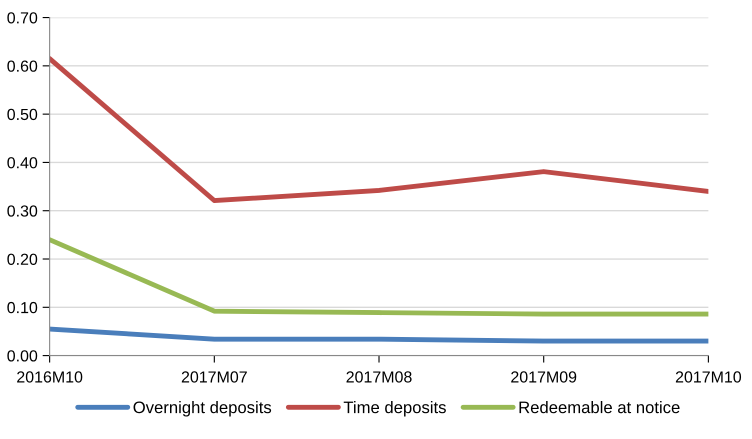 The width and height of the screenshot is (752, 439). I want to click on y-tick-label: 0.70, so click(22, 18).